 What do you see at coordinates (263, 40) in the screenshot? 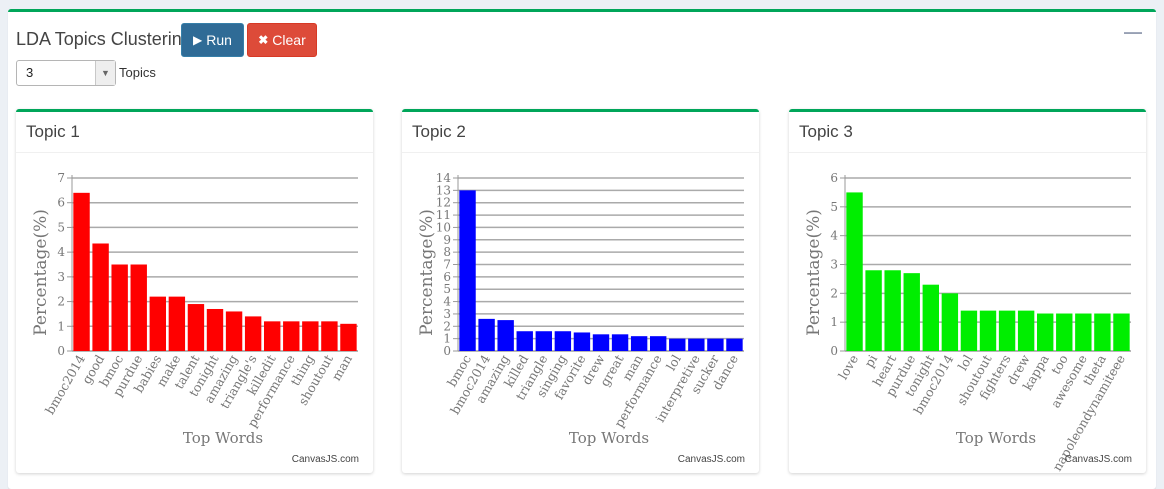
I see `times-icon: ✖` at bounding box center [263, 40].